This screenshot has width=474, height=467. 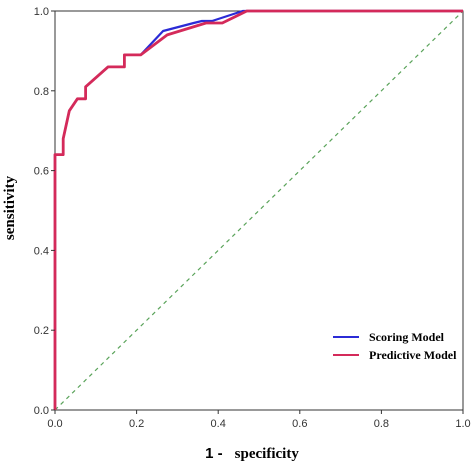 What do you see at coordinates (218, 424) in the screenshot?
I see `x-tick-label: 0.4` at bounding box center [218, 424].